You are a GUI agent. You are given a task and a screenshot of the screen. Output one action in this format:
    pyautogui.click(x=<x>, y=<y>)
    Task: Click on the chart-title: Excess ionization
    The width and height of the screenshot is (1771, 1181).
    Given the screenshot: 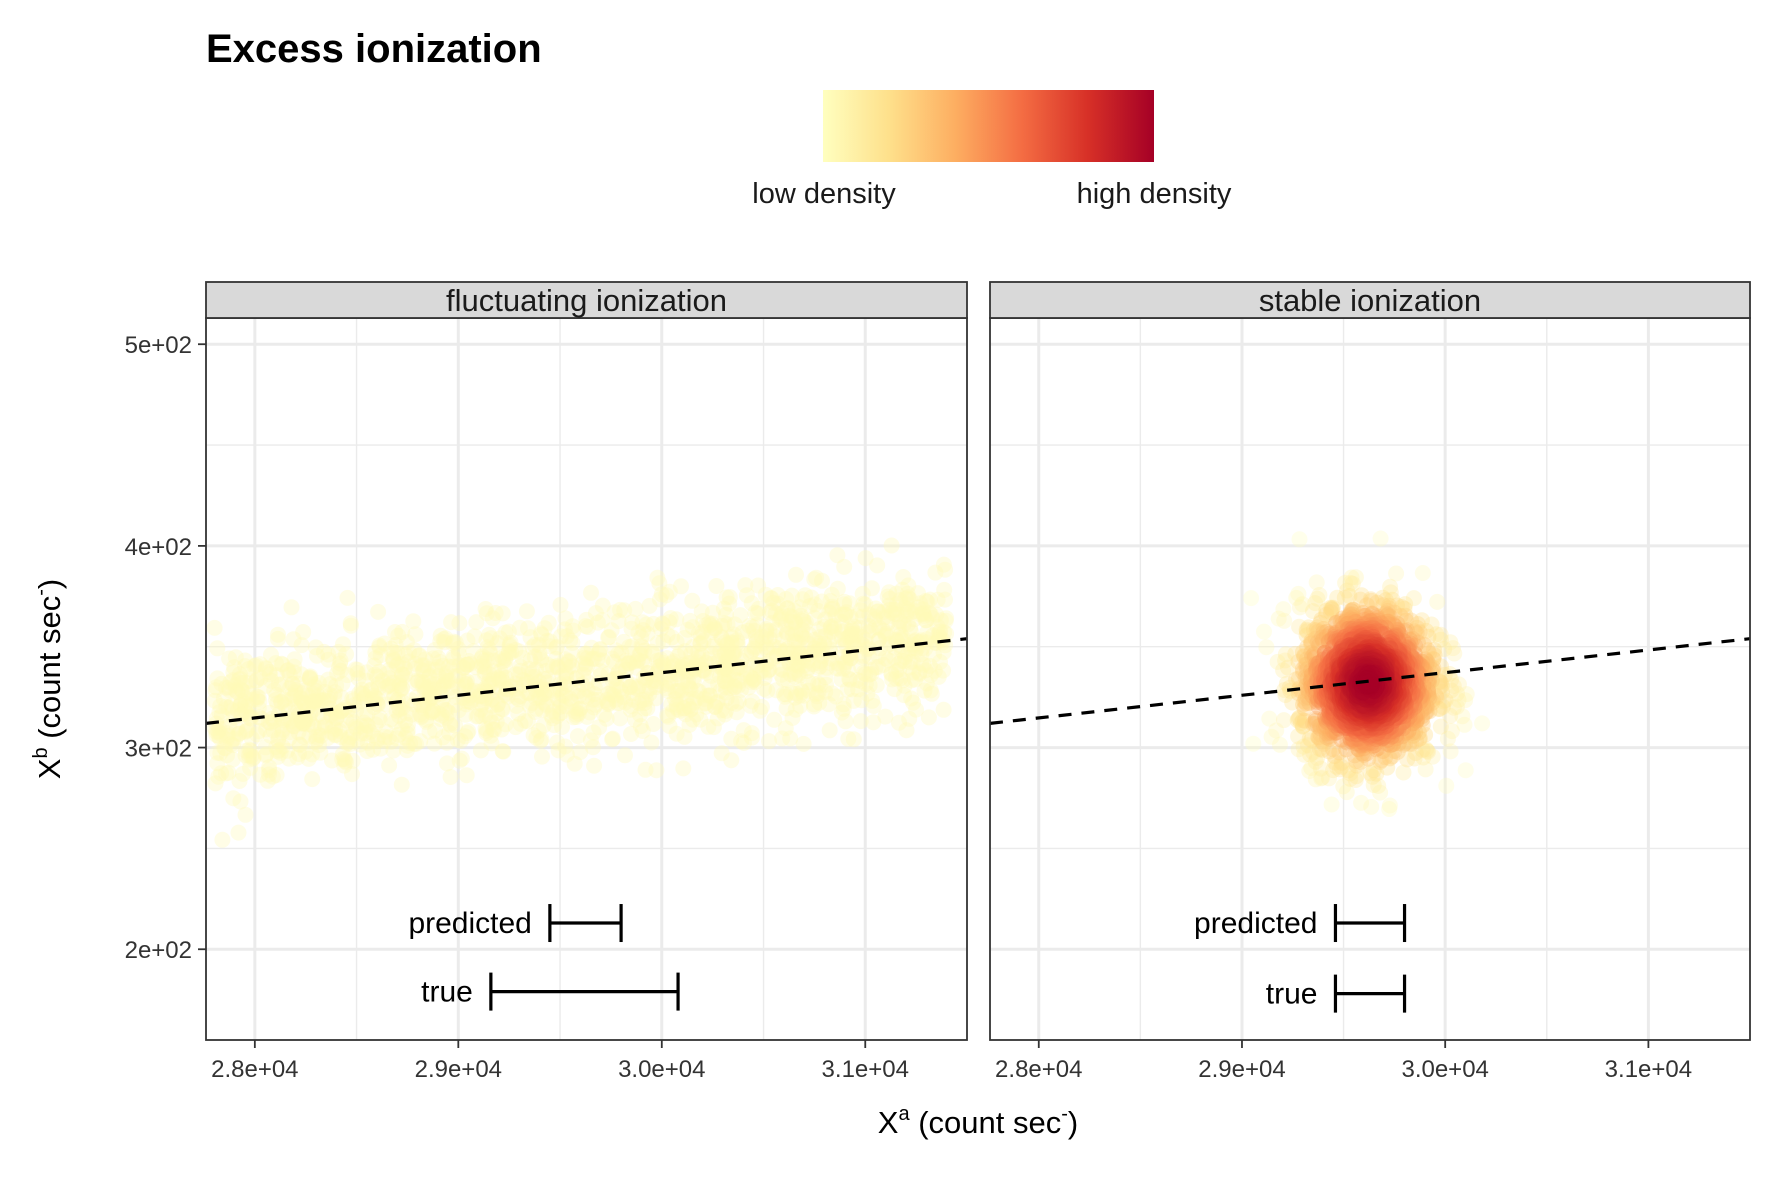 What is the action you would take?
    pyautogui.click(x=374, y=49)
    